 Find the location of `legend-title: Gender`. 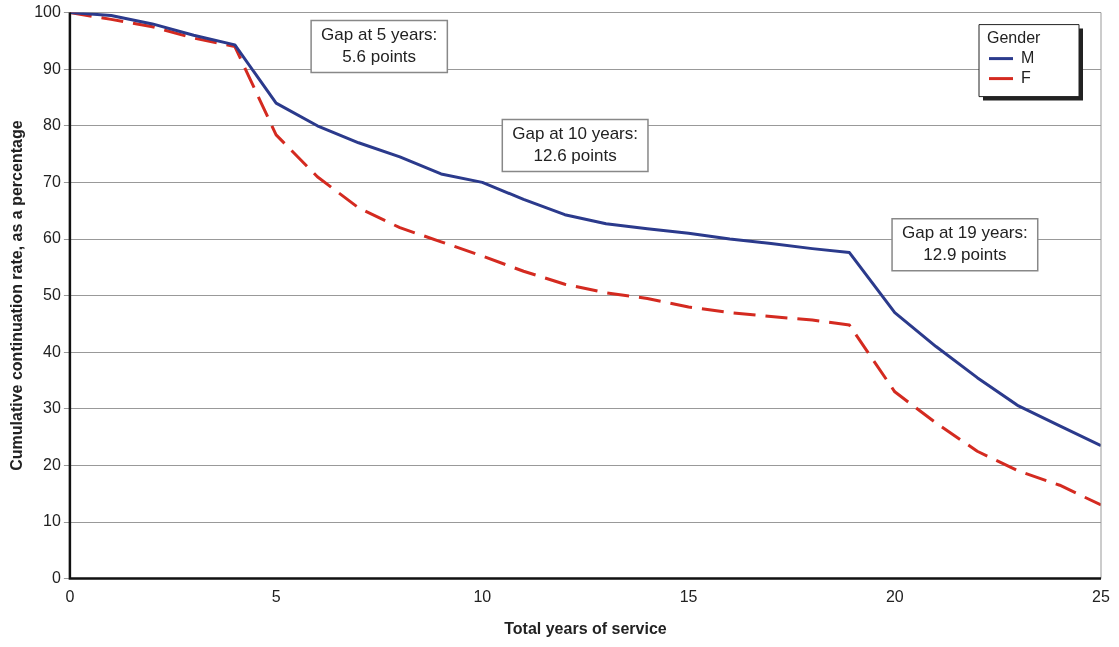

legend-title: Gender is located at coordinates (1014, 38).